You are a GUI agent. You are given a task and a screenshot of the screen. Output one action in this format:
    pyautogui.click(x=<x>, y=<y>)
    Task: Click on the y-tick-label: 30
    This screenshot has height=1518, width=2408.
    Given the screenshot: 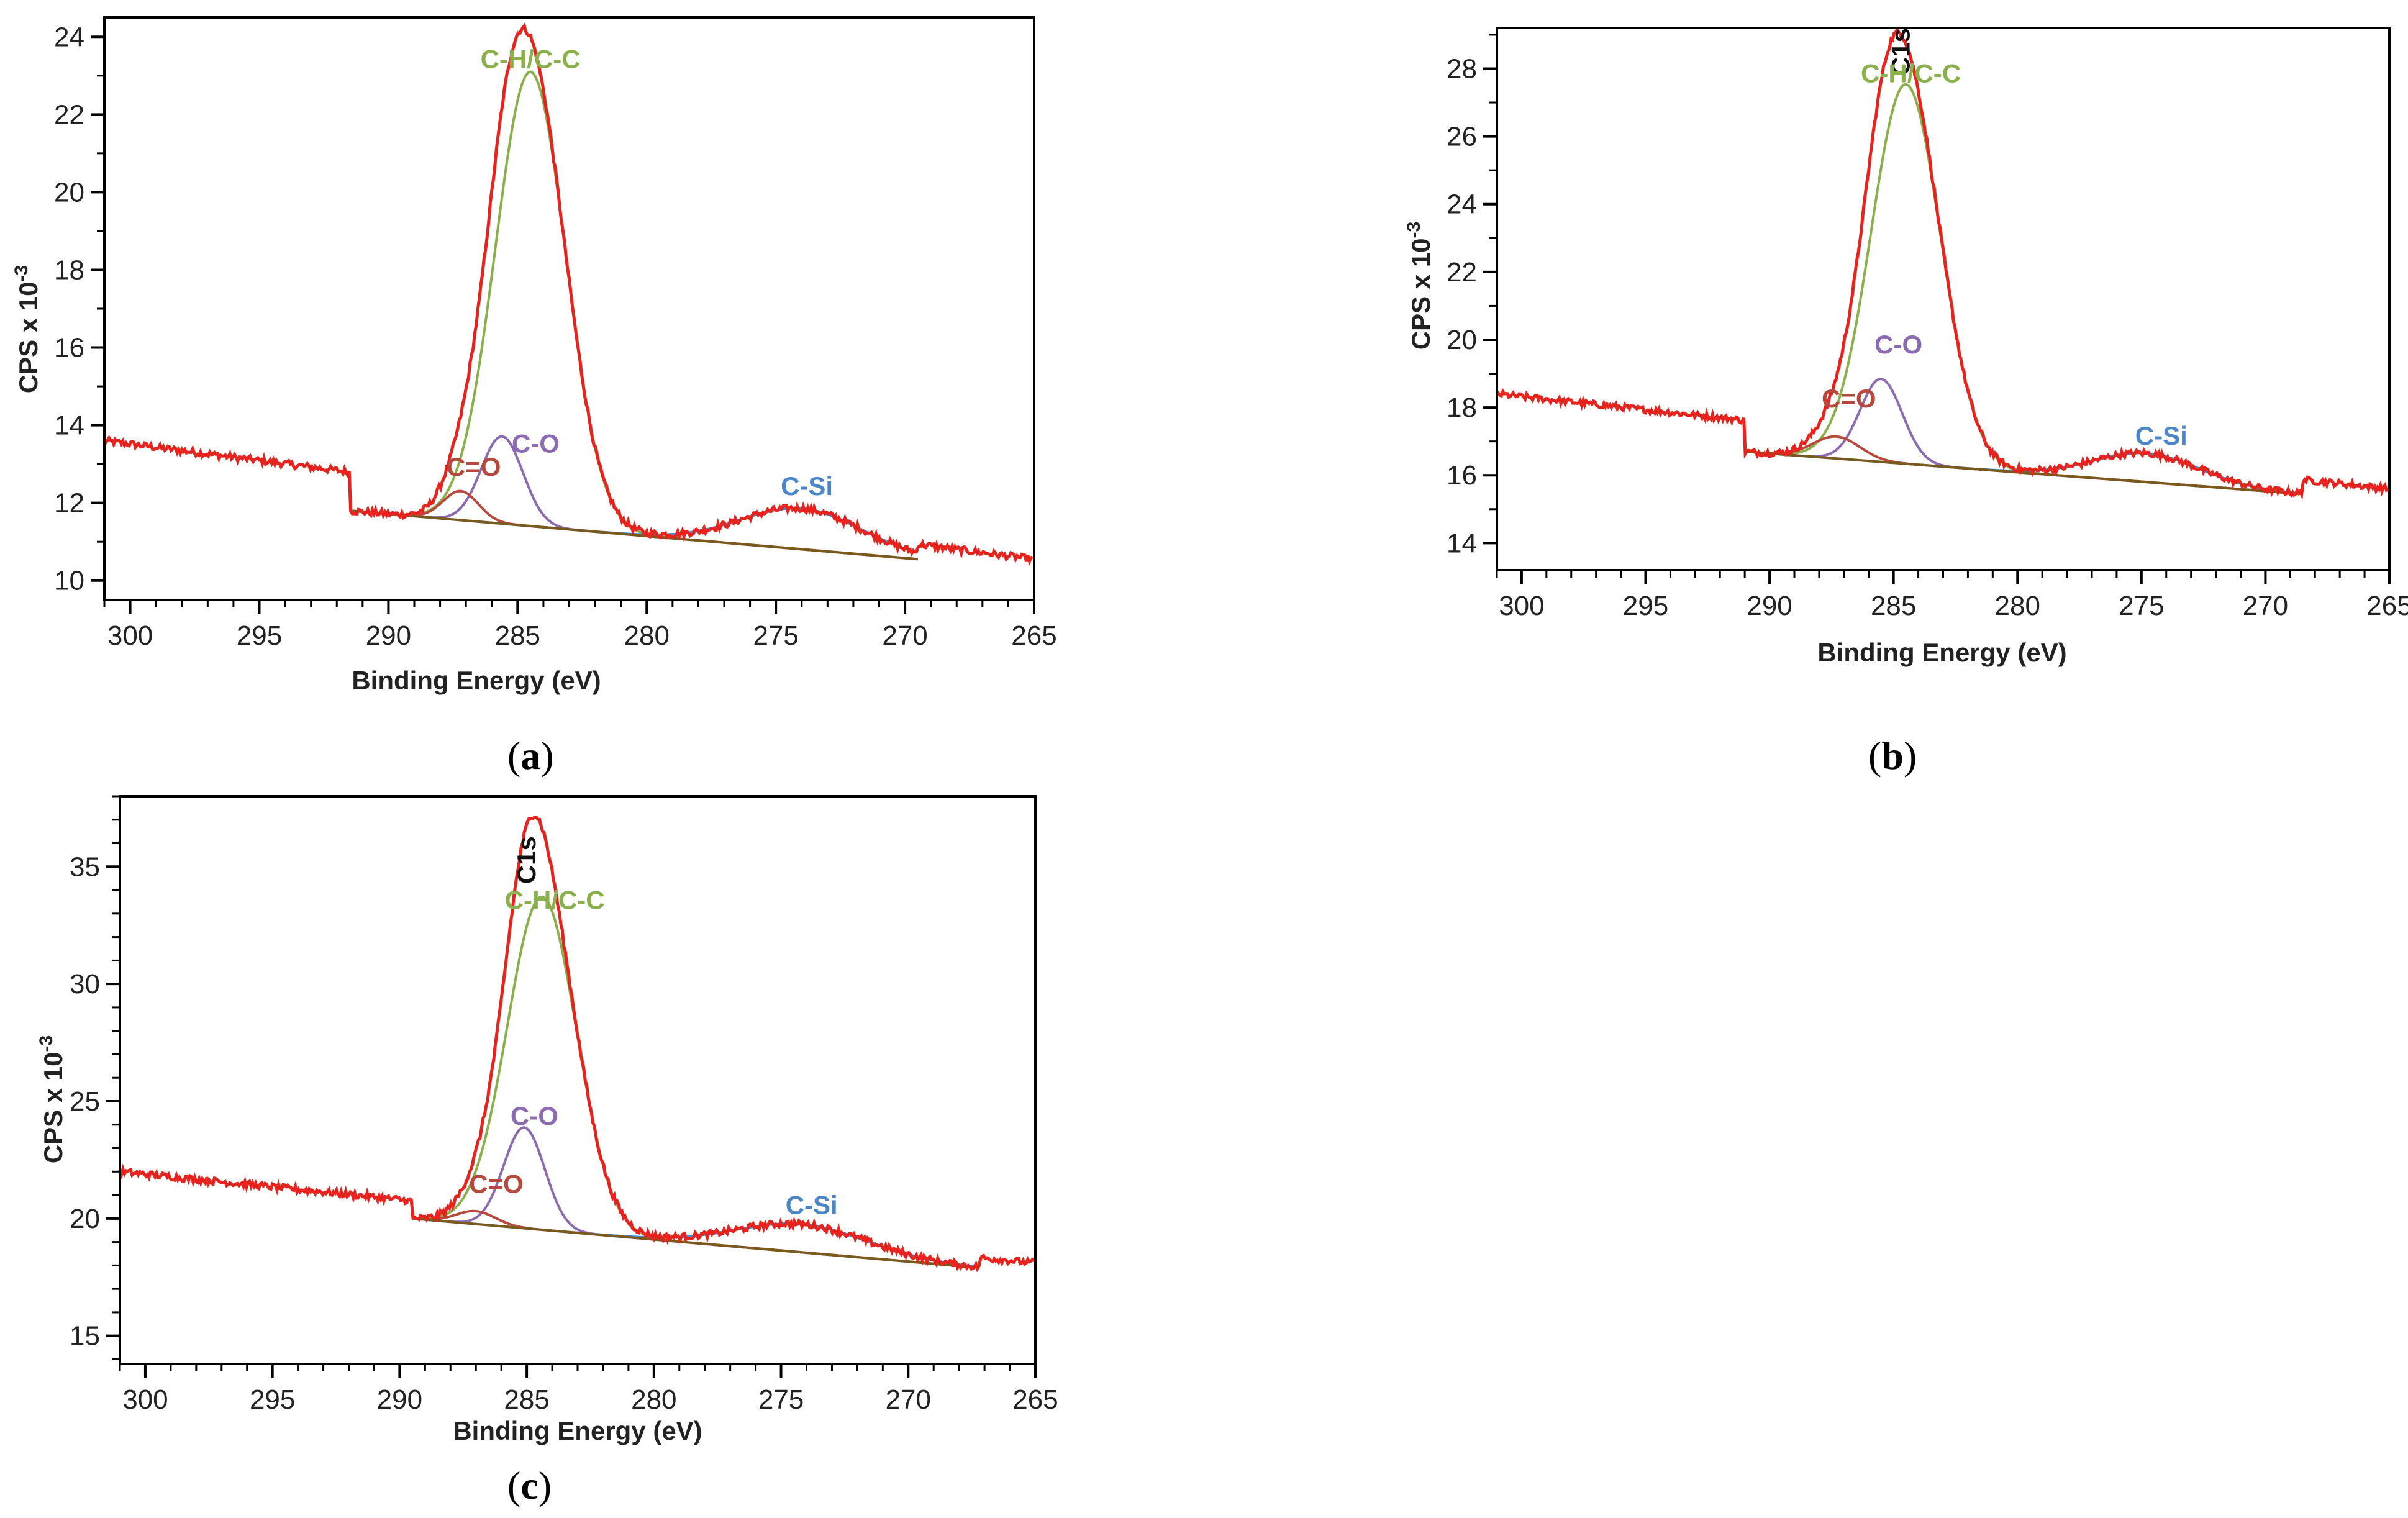 What is the action you would take?
    pyautogui.click(x=85, y=984)
    